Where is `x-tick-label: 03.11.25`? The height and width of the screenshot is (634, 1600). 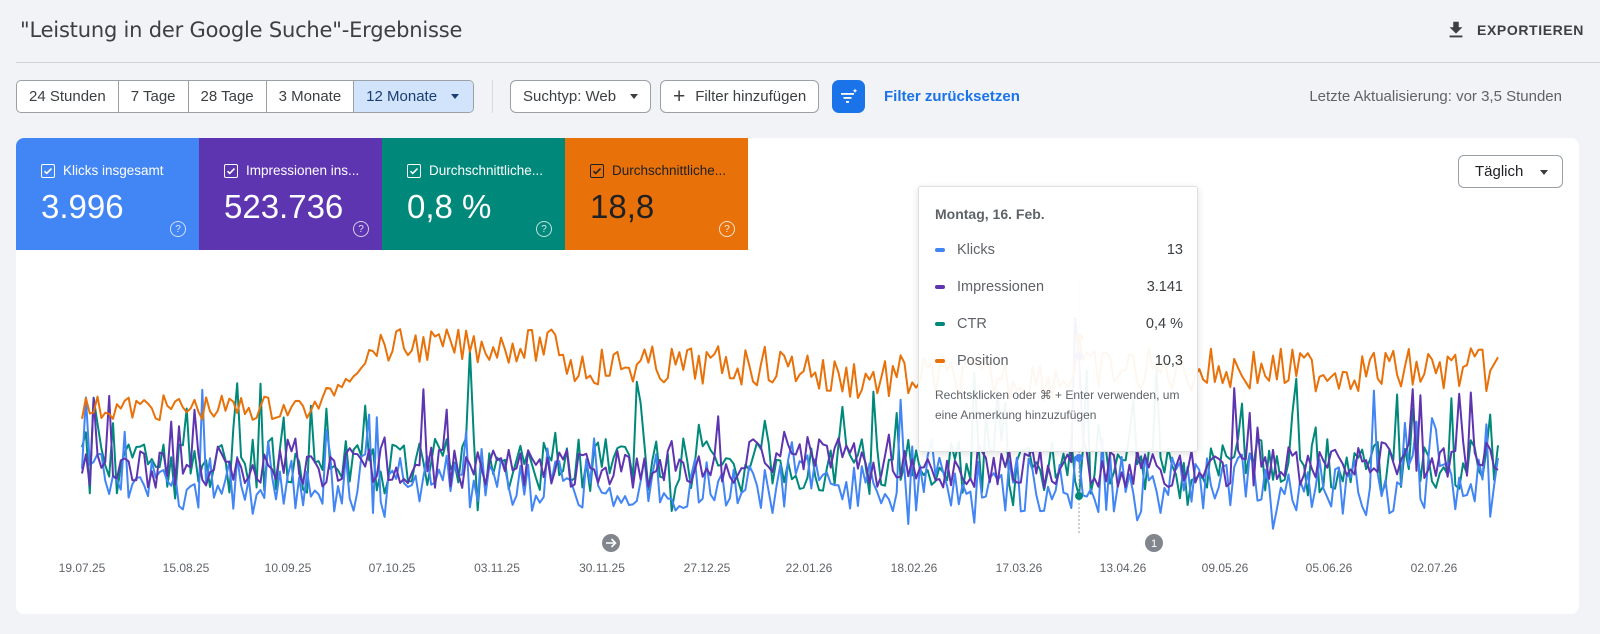 x-tick-label: 03.11.25 is located at coordinates (497, 568).